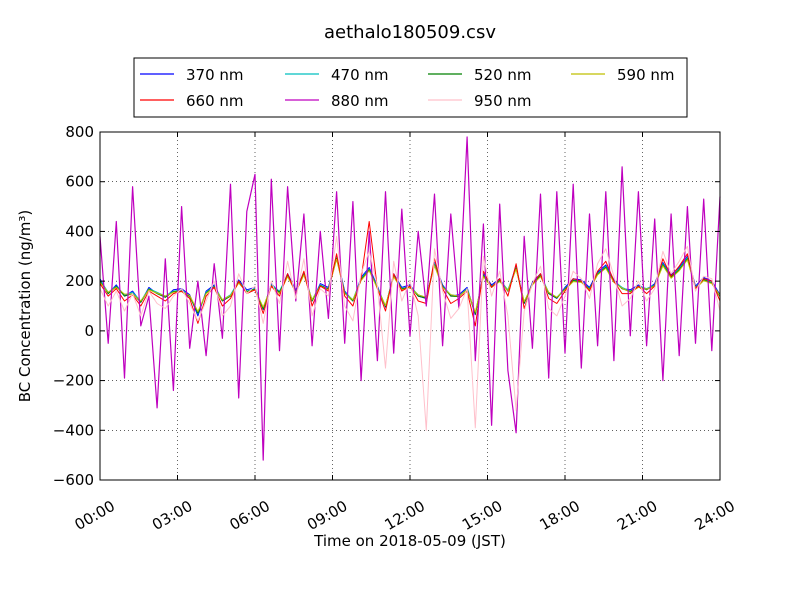 The image size is (800, 600). I want to click on legend-frame, so click(410, 87).